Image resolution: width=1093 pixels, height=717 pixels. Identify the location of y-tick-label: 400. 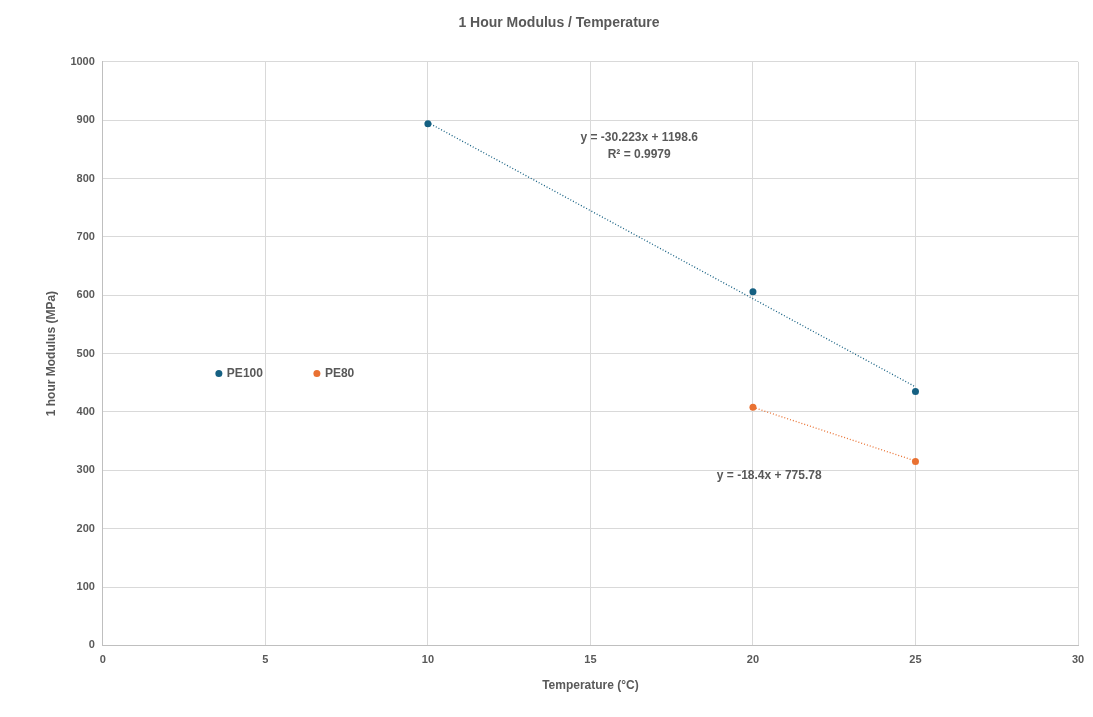
(85, 410).